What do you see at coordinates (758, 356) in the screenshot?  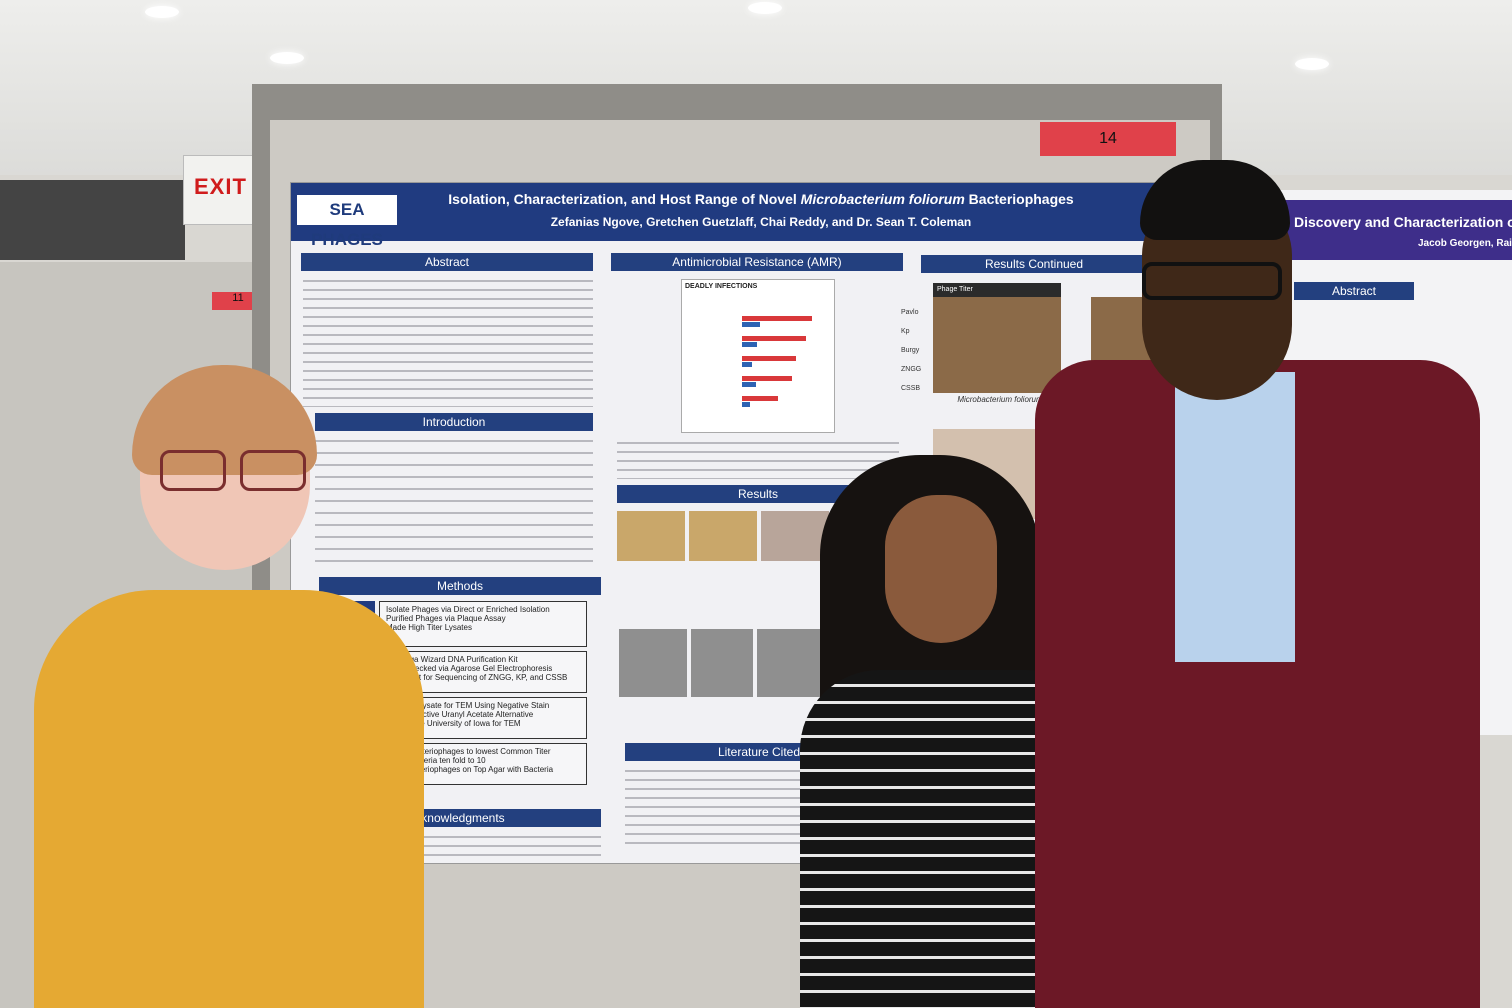 I see `deadly-infections-chart: DEADLY INFECTIONS` at bounding box center [758, 356].